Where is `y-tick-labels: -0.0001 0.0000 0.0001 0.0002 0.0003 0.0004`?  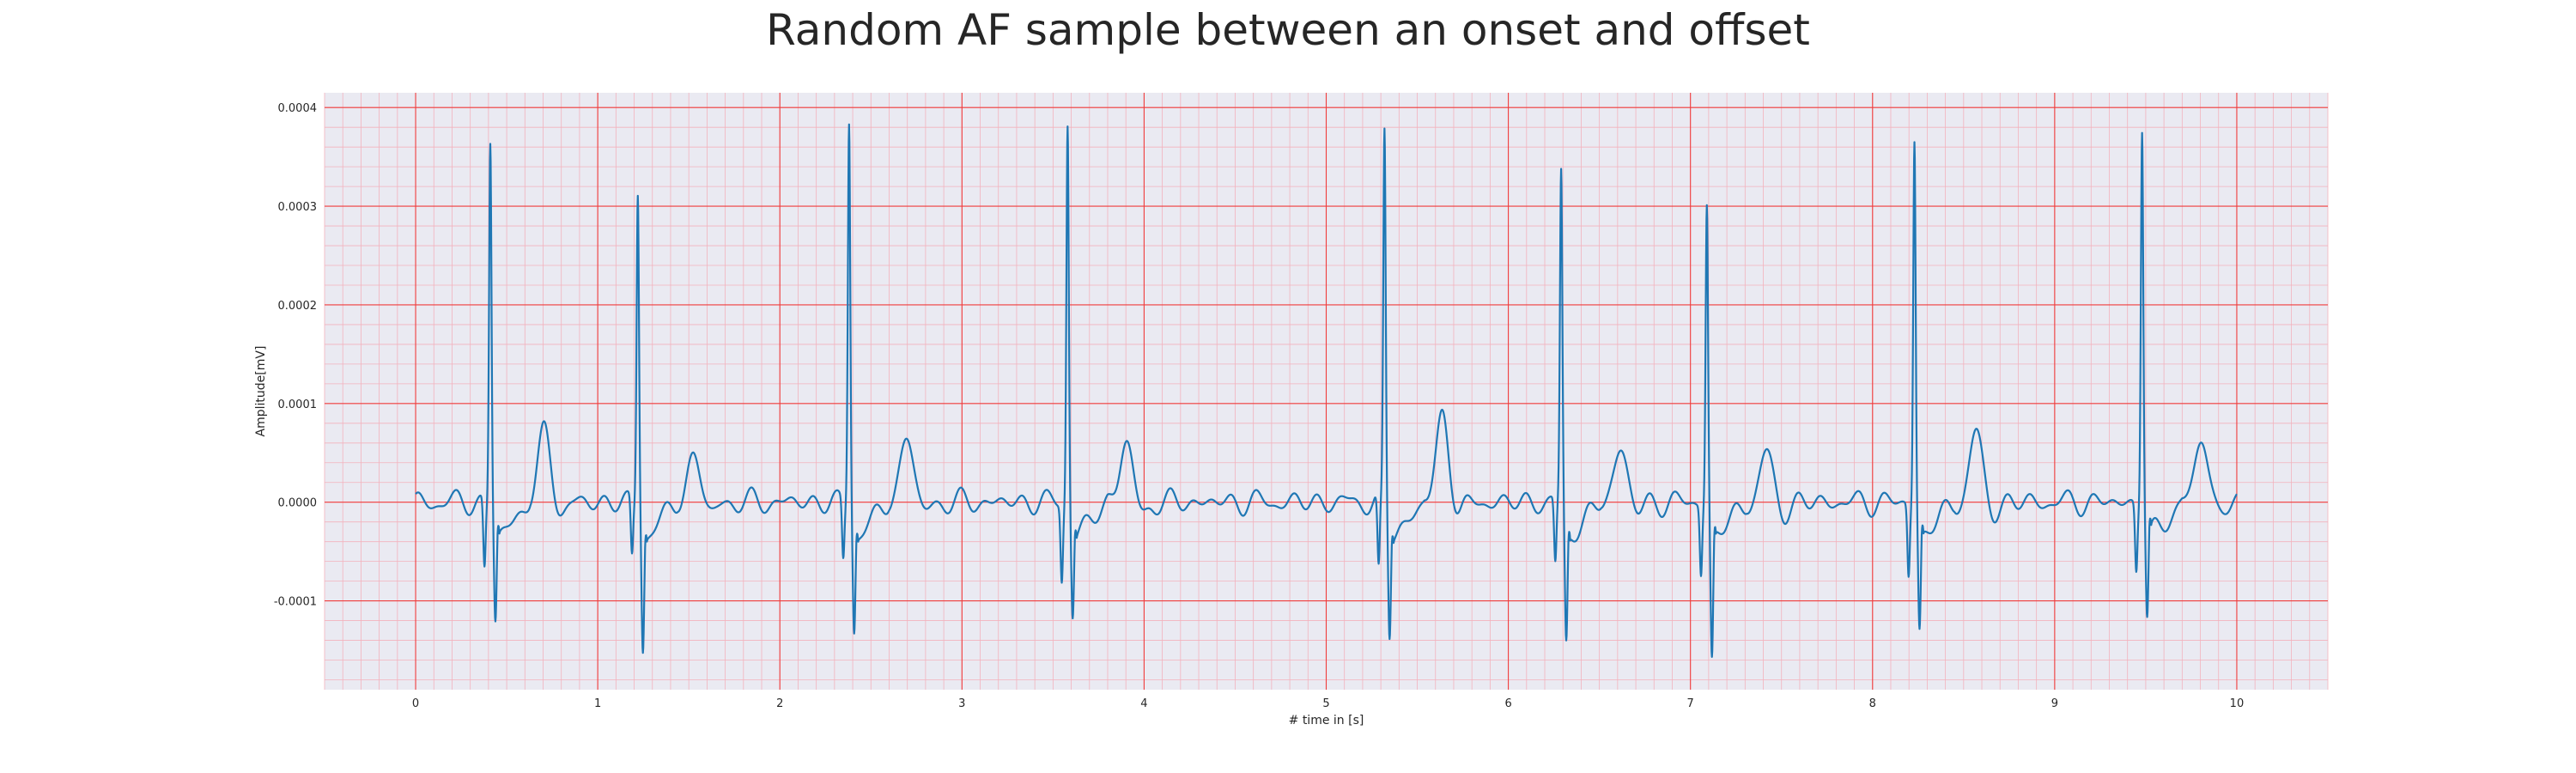
y-tick-labels: -0.0001 0.0000 0.0001 0.0002 0.0003 0.0004 is located at coordinates (295, 355).